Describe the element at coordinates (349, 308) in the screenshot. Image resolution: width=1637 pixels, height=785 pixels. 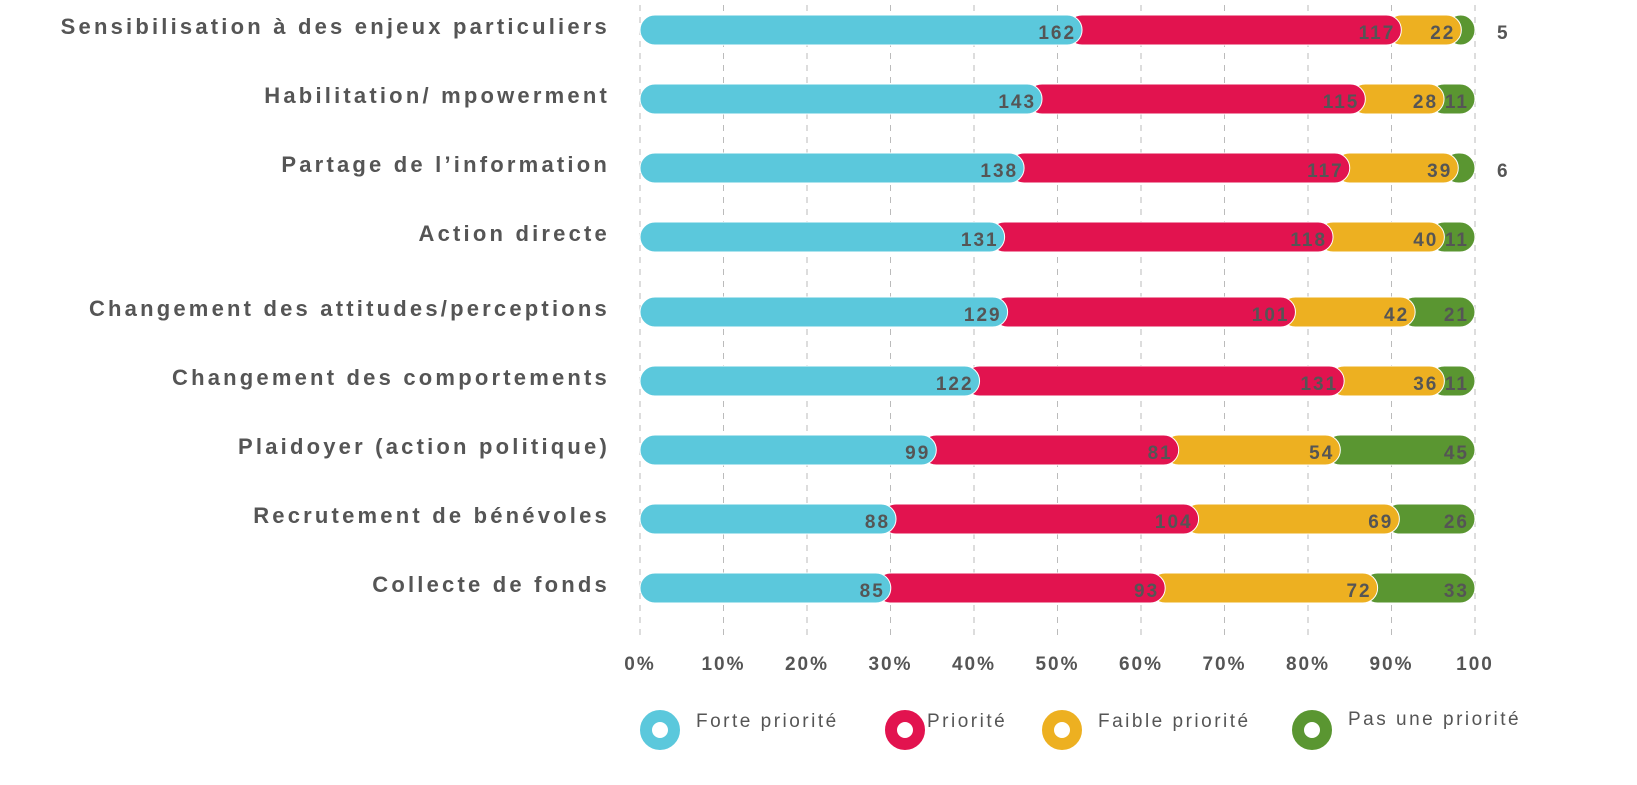
I see `category-label: Changement des attitudes/perceptions` at that location.